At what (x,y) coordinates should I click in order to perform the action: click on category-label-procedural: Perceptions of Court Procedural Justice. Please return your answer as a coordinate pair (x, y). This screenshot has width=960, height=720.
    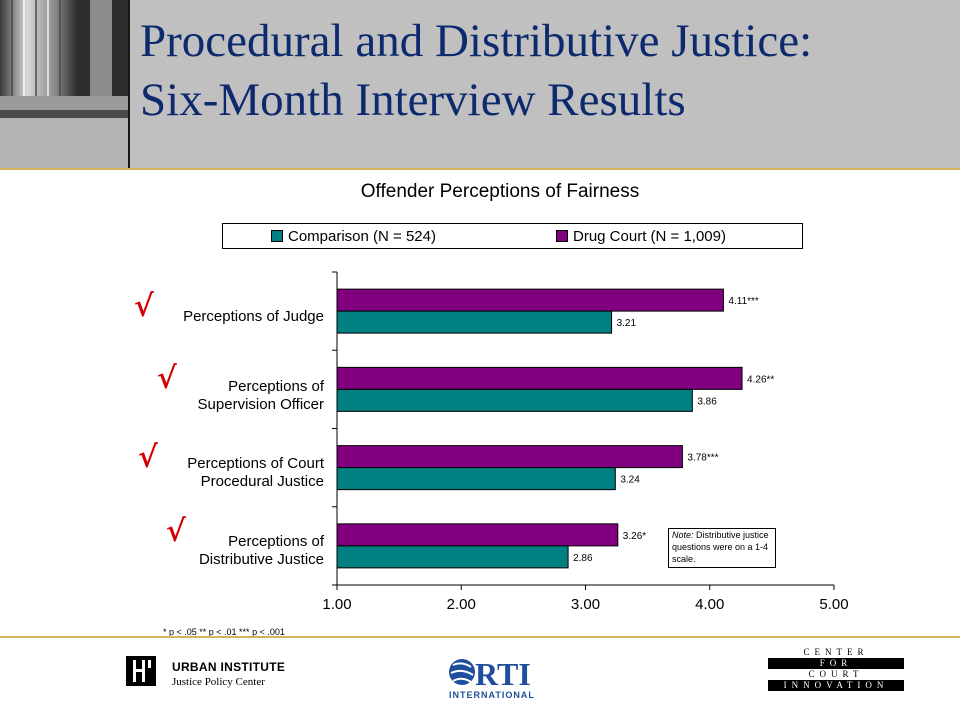
    Looking at the image, I should click on (174, 473).